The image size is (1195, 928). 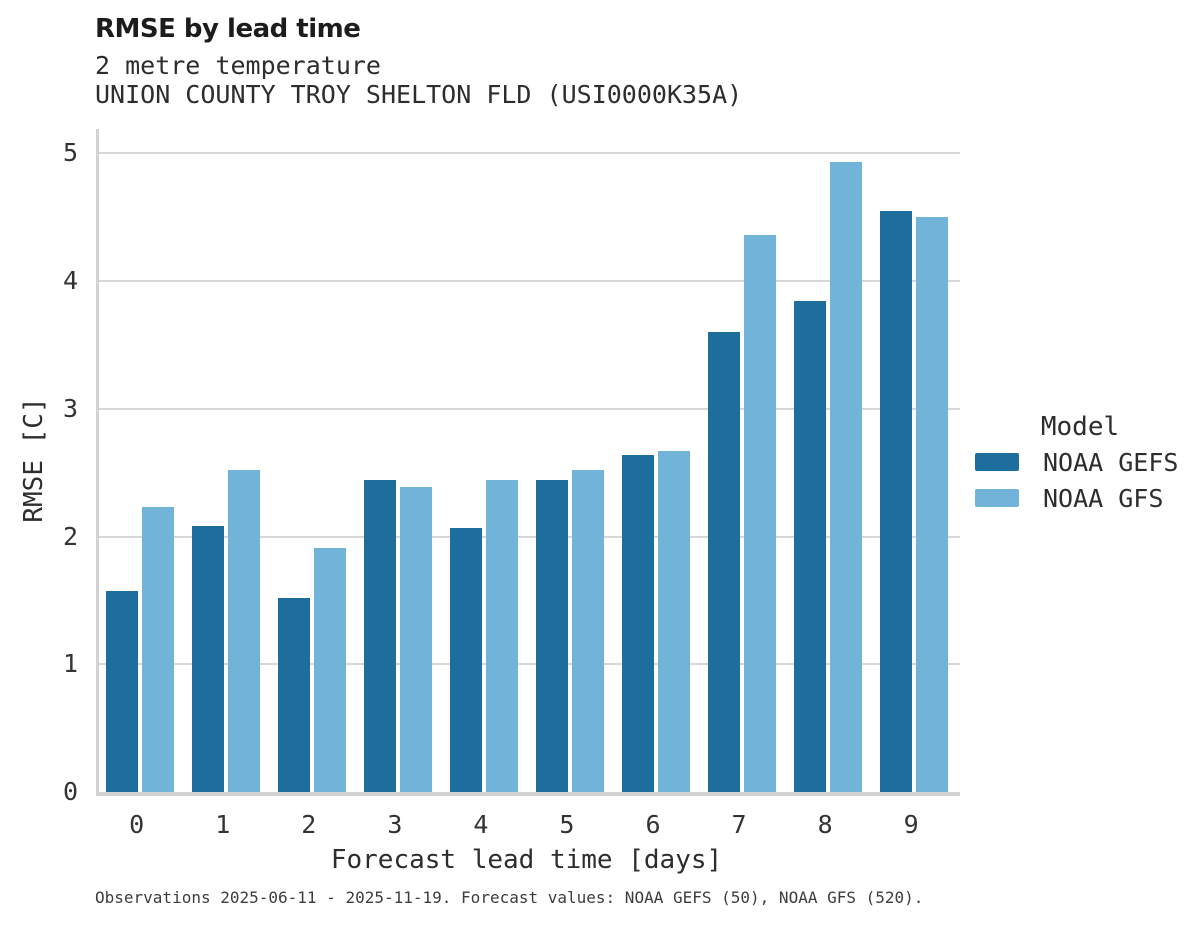 What do you see at coordinates (825, 824) in the screenshot?
I see `xtick-label-8: 8` at bounding box center [825, 824].